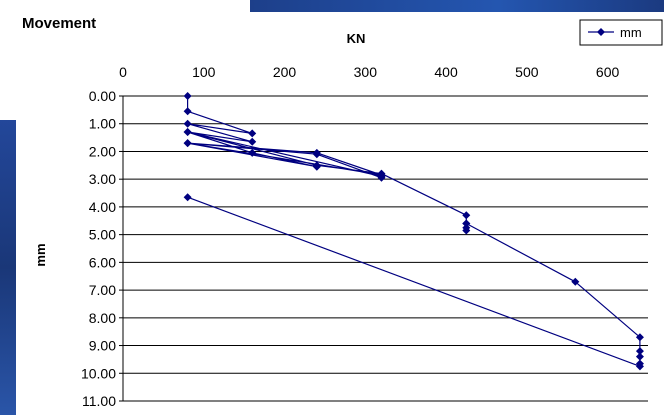  Describe the element at coordinates (527, 72) in the screenshot. I see `x-tick-label: 500` at that location.